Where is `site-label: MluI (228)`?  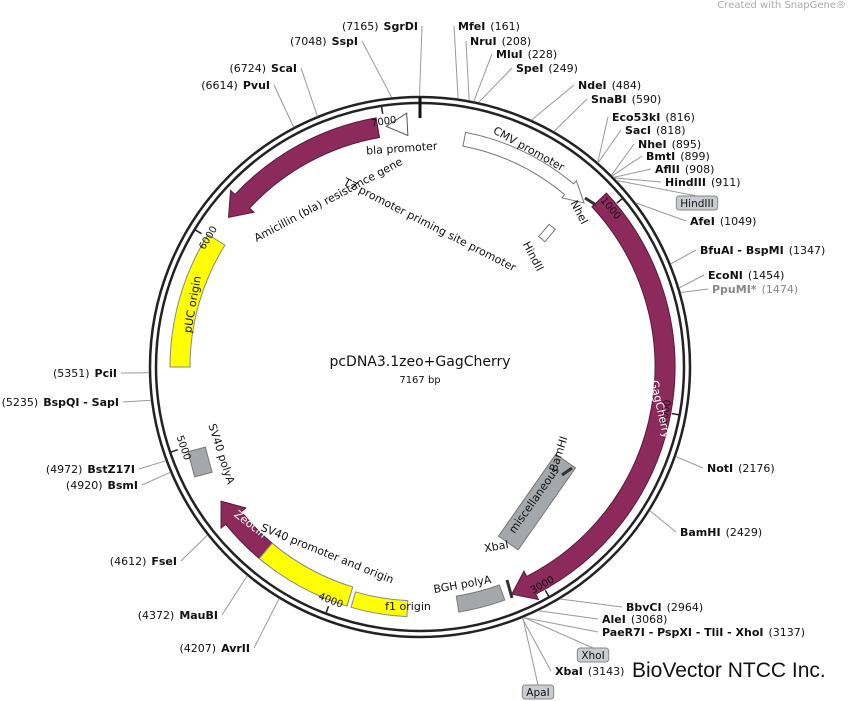
site-label: MluI (228) is located at coordinates (526, 54).